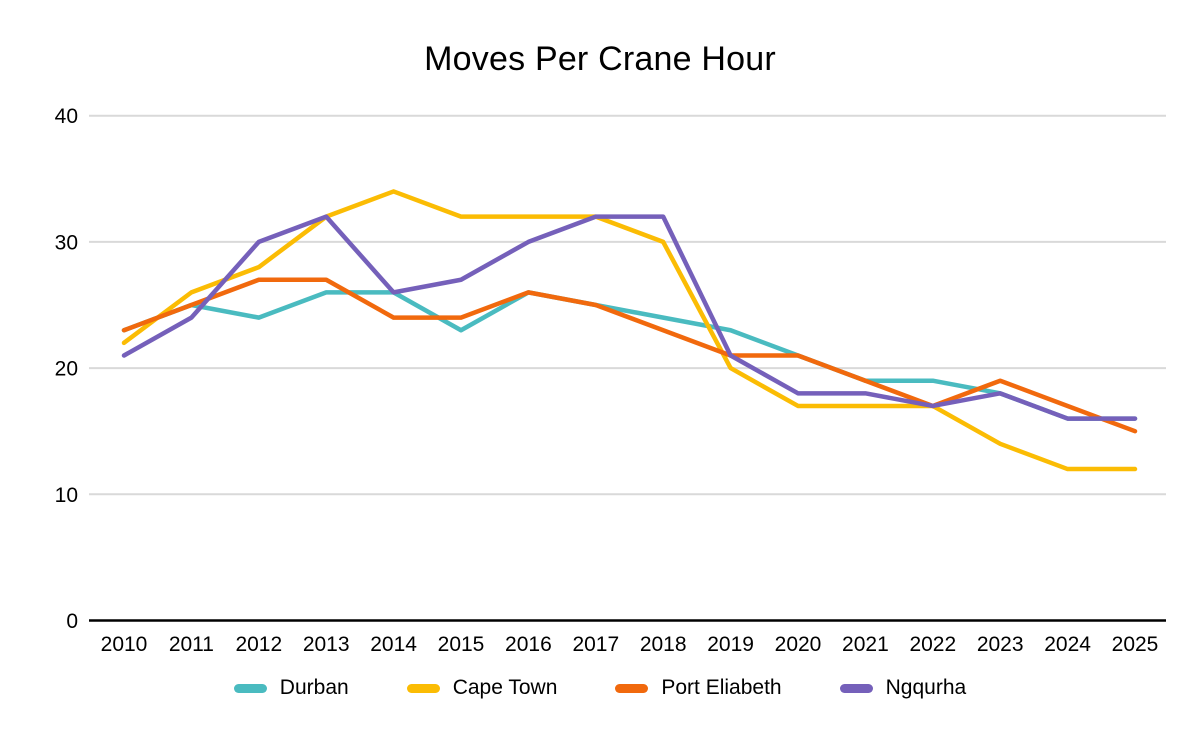  I want to click on x-tick-label-2013: 2013, so click(326, 644).